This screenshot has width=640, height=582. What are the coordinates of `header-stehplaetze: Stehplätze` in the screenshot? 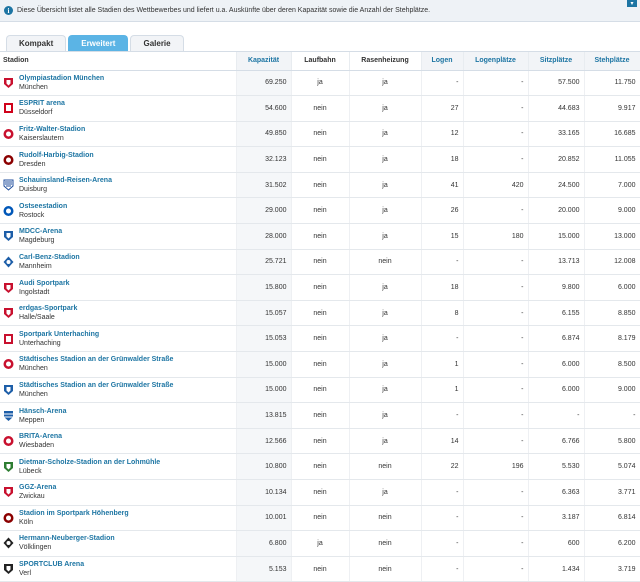 It's located at (612, 61).